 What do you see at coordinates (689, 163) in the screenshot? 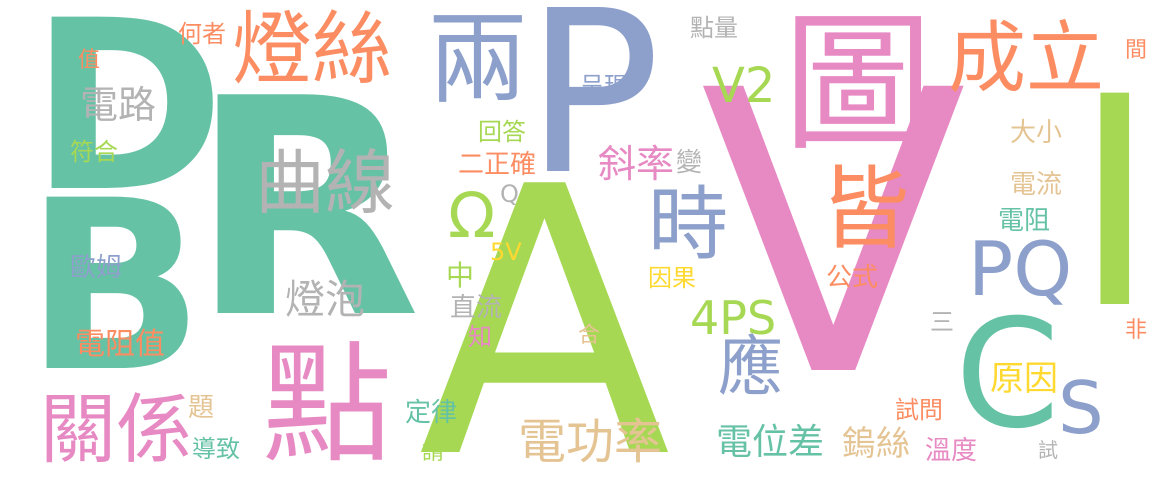
I see `word-bian: 變` at bounding box center [689, 163].